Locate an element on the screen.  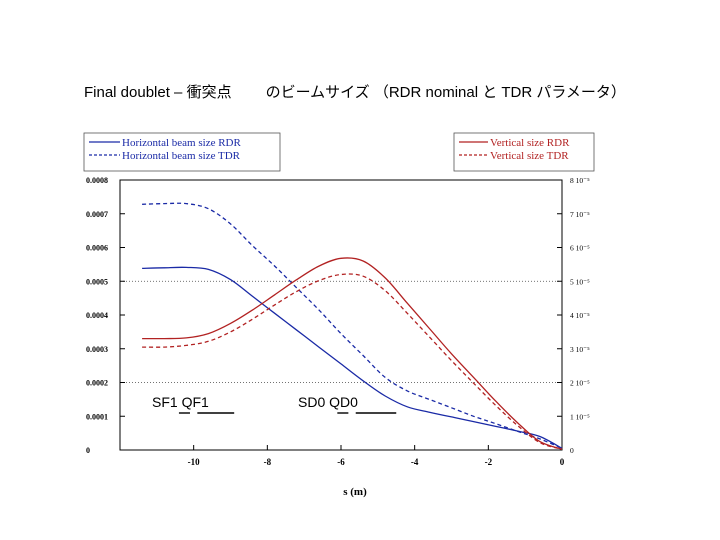
magnet-label: SF1 QF1 is located at coordinates (180, 402).